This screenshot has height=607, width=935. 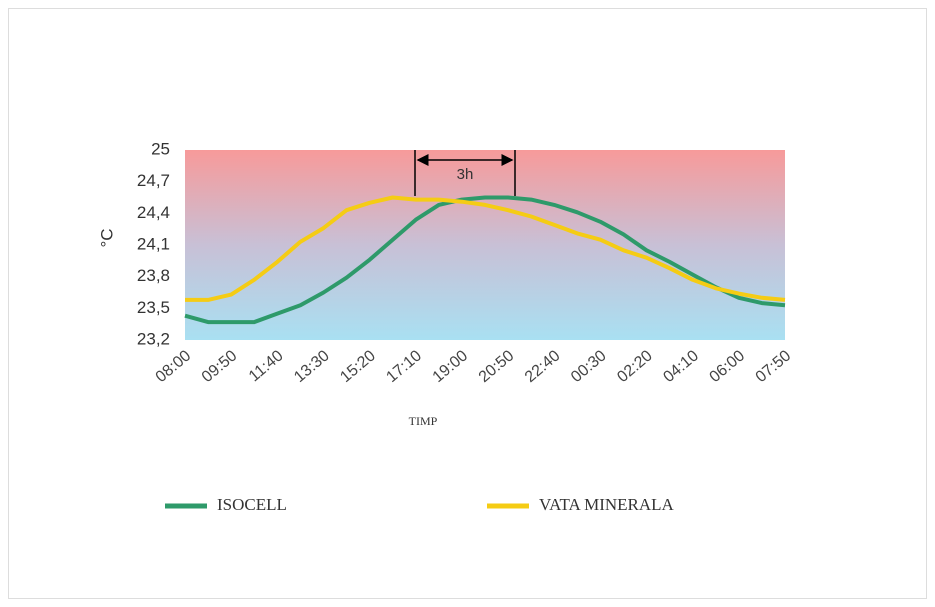 What do you see at coordinates (174, 366) in the screenshot?
I see `x-tick-label: 08:00` at bounding box center [174, 366].